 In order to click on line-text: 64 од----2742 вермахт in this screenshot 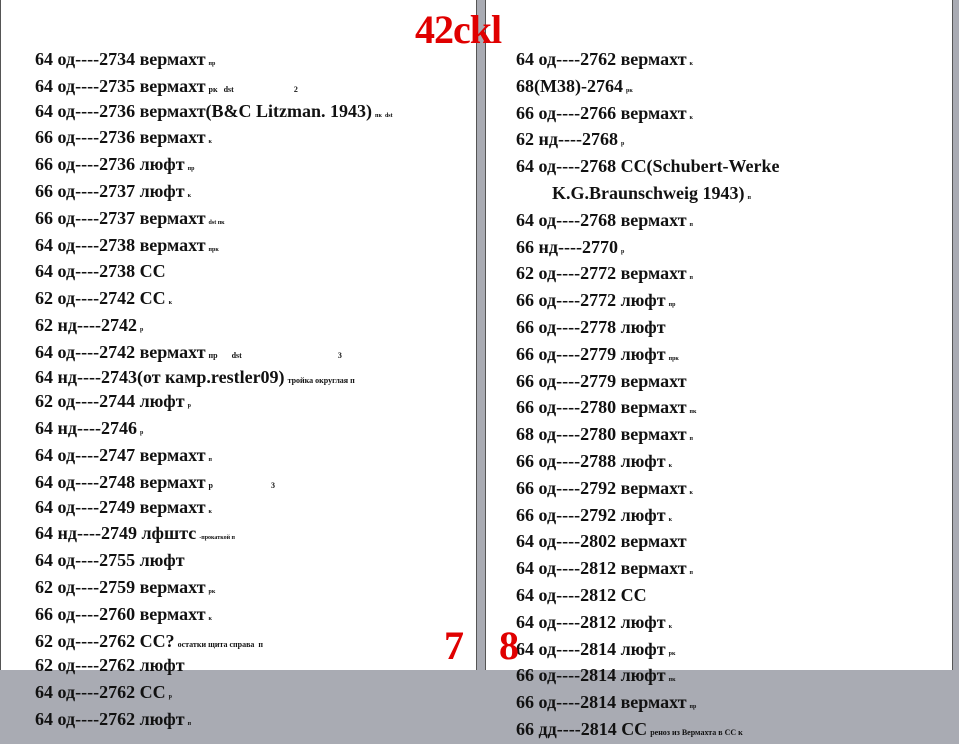, I will do `click(120, 351)`.